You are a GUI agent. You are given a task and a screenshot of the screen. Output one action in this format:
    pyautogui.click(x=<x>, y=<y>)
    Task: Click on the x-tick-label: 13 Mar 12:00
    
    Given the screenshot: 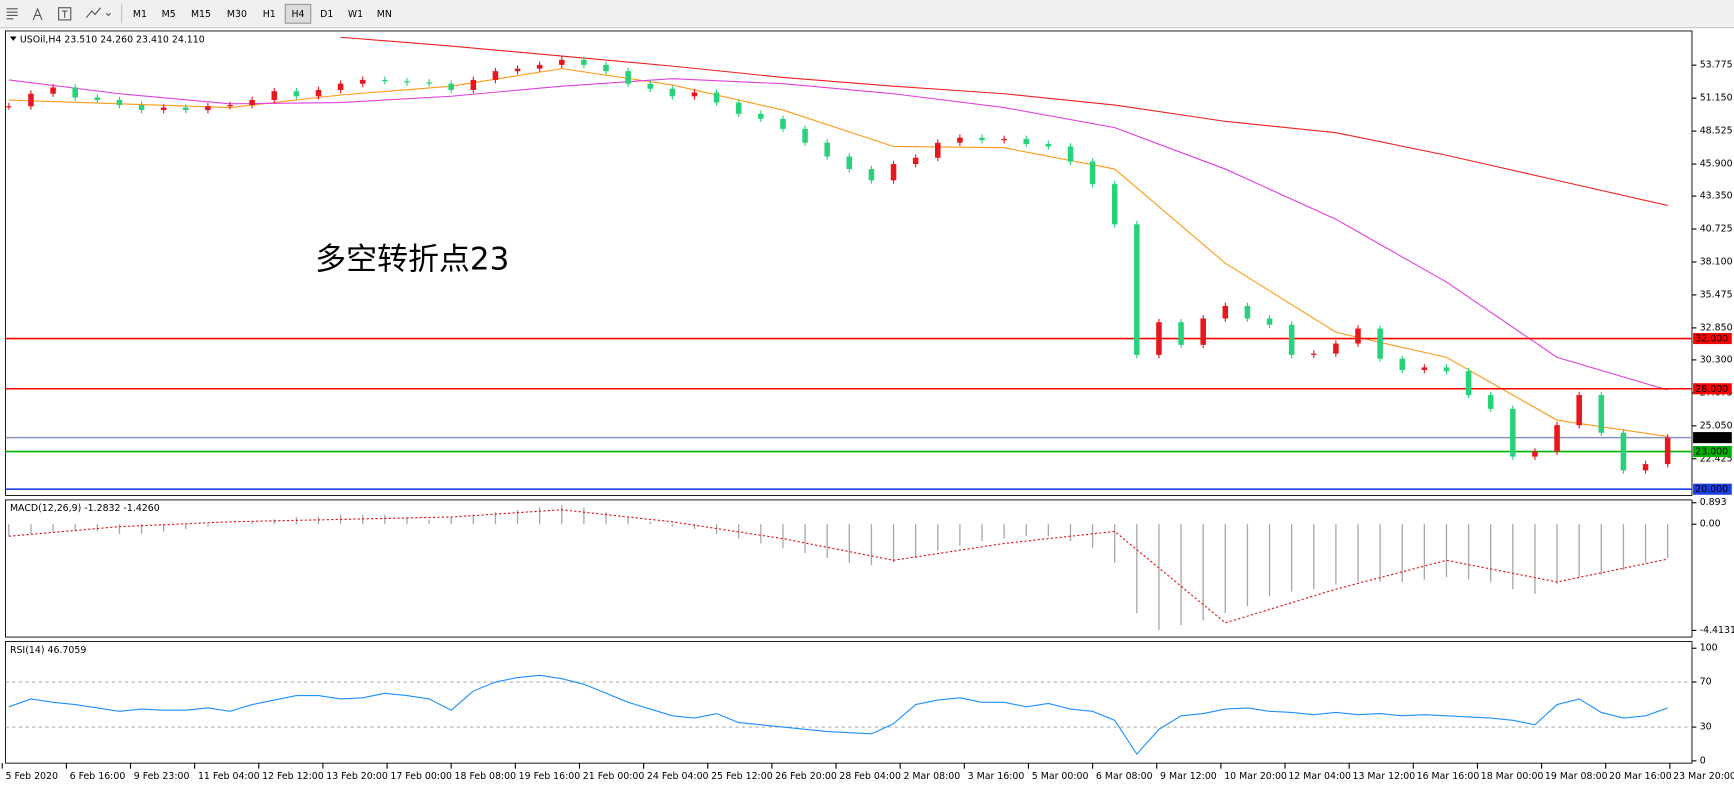 What is the action you would take?
    pyautogui.click(x=1383, y=776)
    